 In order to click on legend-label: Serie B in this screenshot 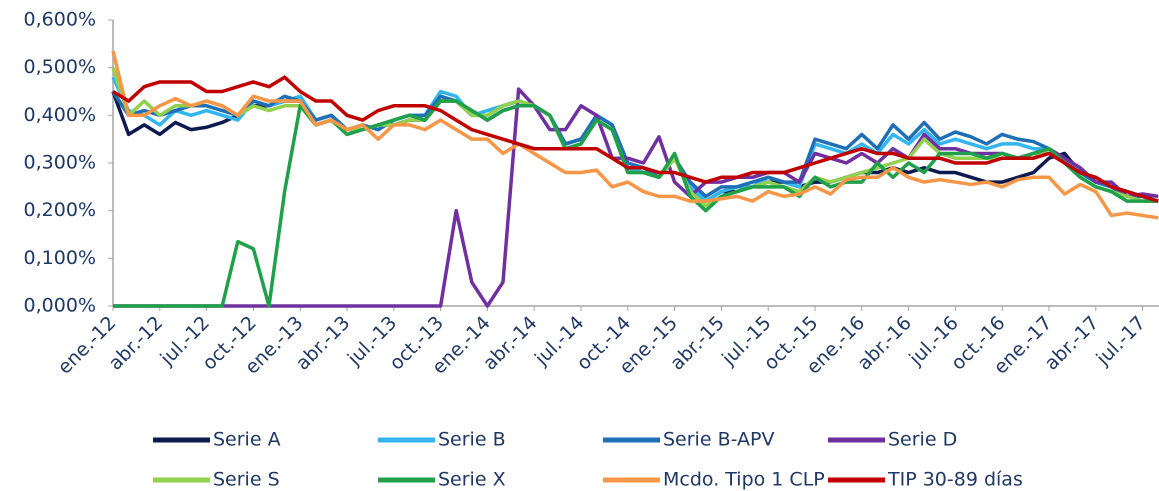, I will do `click(472, 440)`.